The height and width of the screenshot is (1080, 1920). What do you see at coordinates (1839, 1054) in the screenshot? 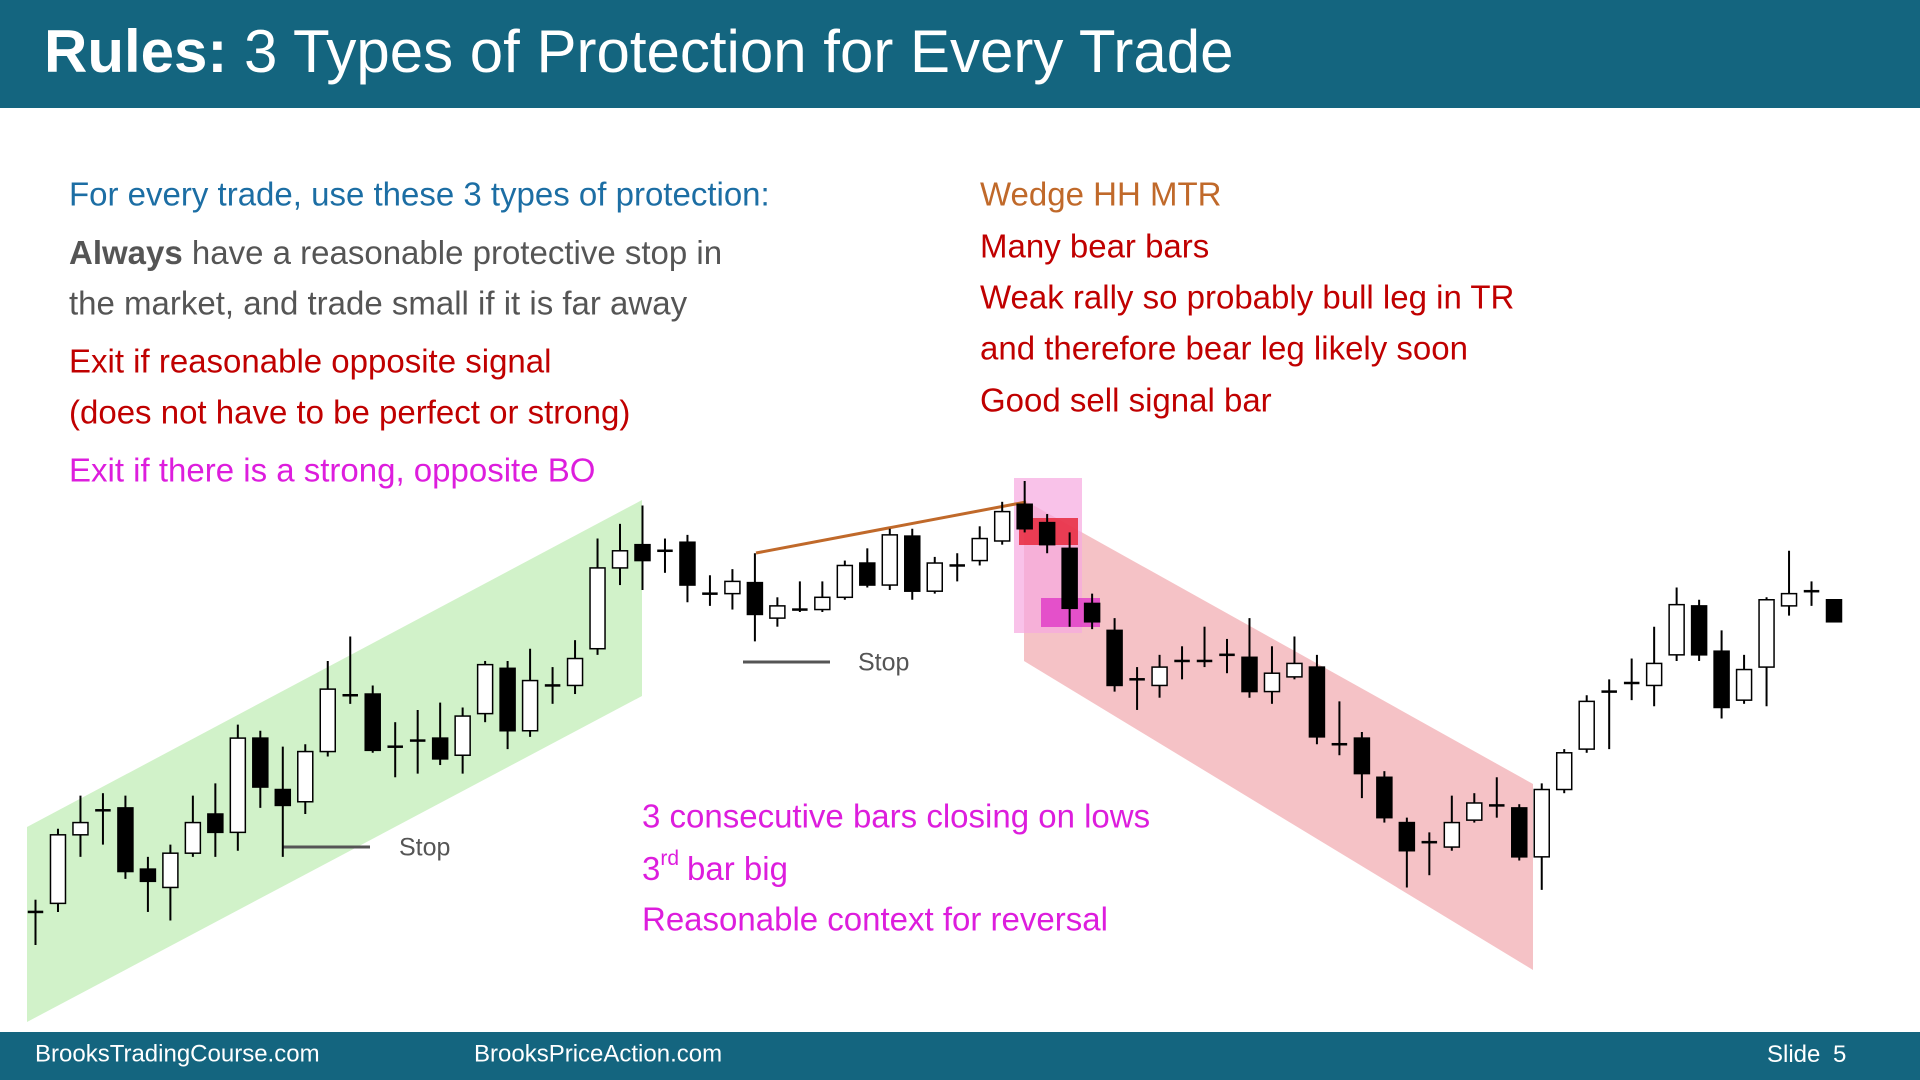
I see `slide-num: 5` at bounding box center [1839, 1054].